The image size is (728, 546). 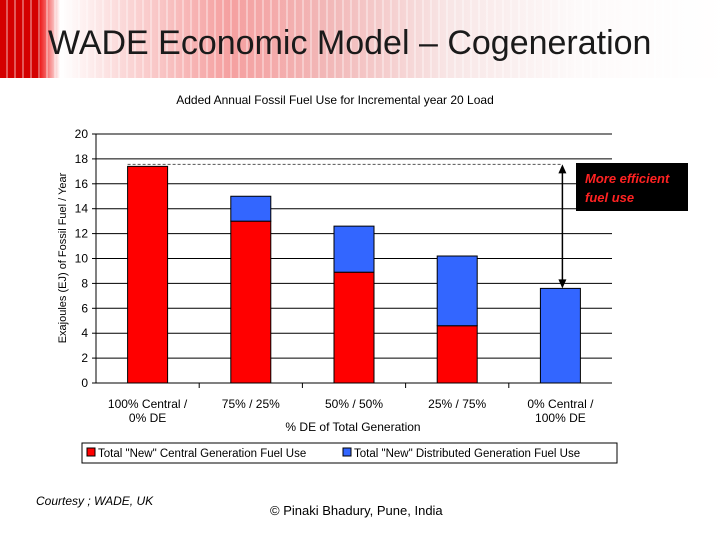 What do you see at coordinates (347, 452) in the screenshot?
I see `legend-swatch-distributed` at bounding box center [347, 452].